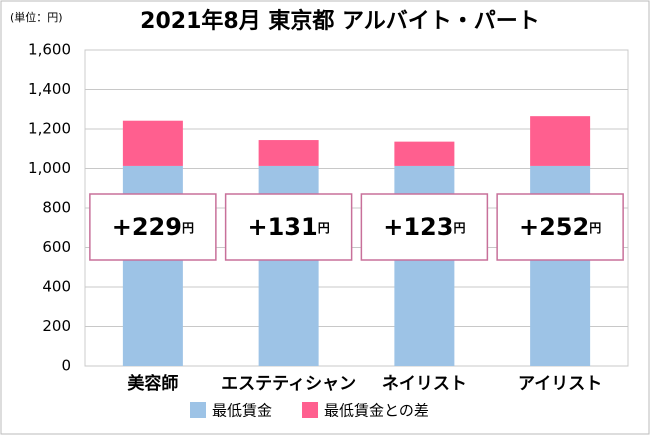  I want to click on y-tick-label: 1,400, so click(49, 89).